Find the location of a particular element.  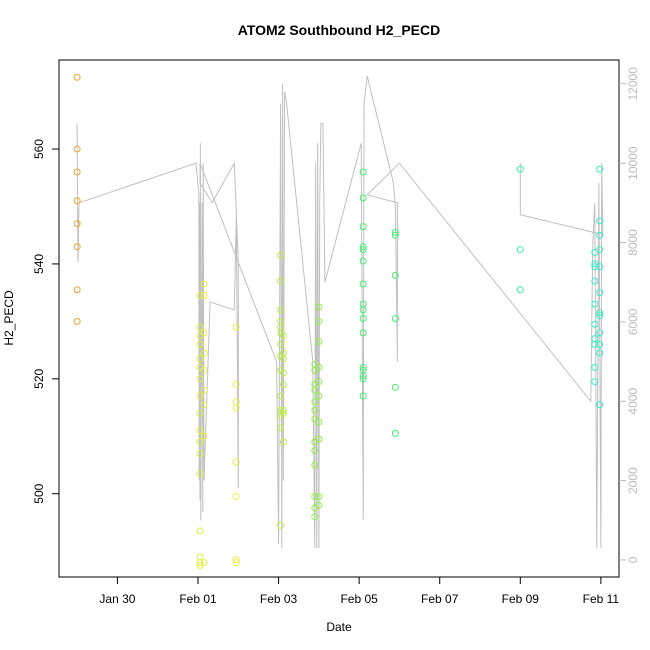

y2-tick-label: 12000 is located at coordinates (633, 84).